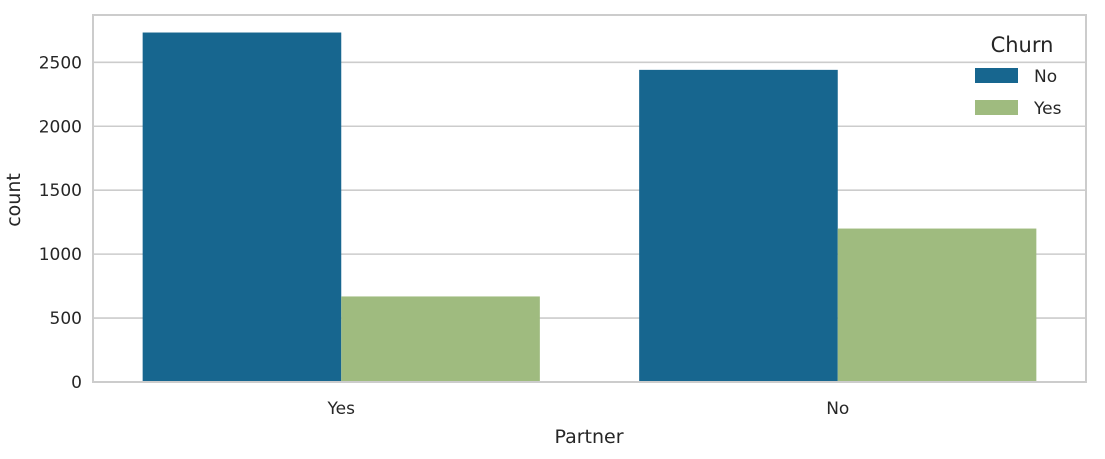  What do you see at coordinates (1022, 45) in the screenshot?
I see `legend-title: Churn` at bounding box center [1022, 45].